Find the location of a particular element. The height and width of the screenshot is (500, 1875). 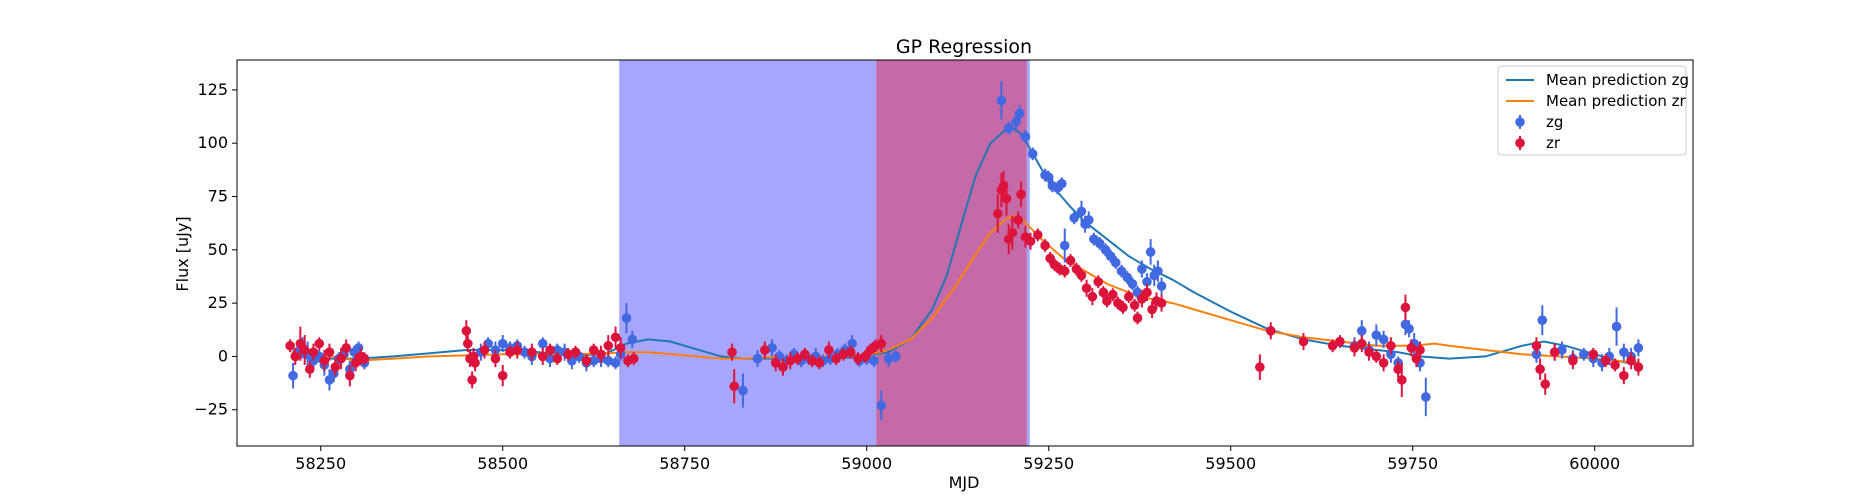

legend-swatch-marker is located at coordinates (1520, 122).